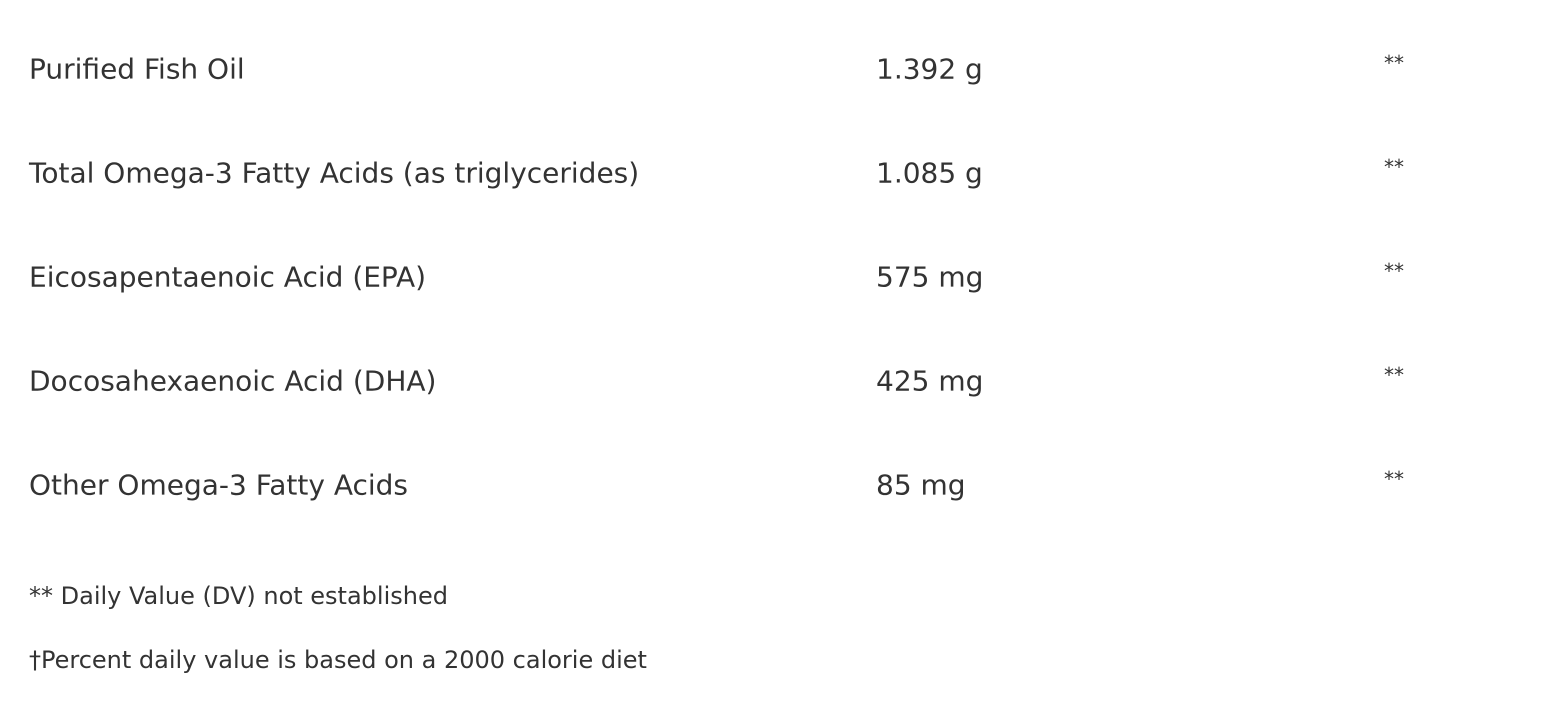  Describe the element at coordinates (228, 277) in the screenshot. I see `ingredient-name: Eicosapentaenoic Acid (EPA)` at that location.